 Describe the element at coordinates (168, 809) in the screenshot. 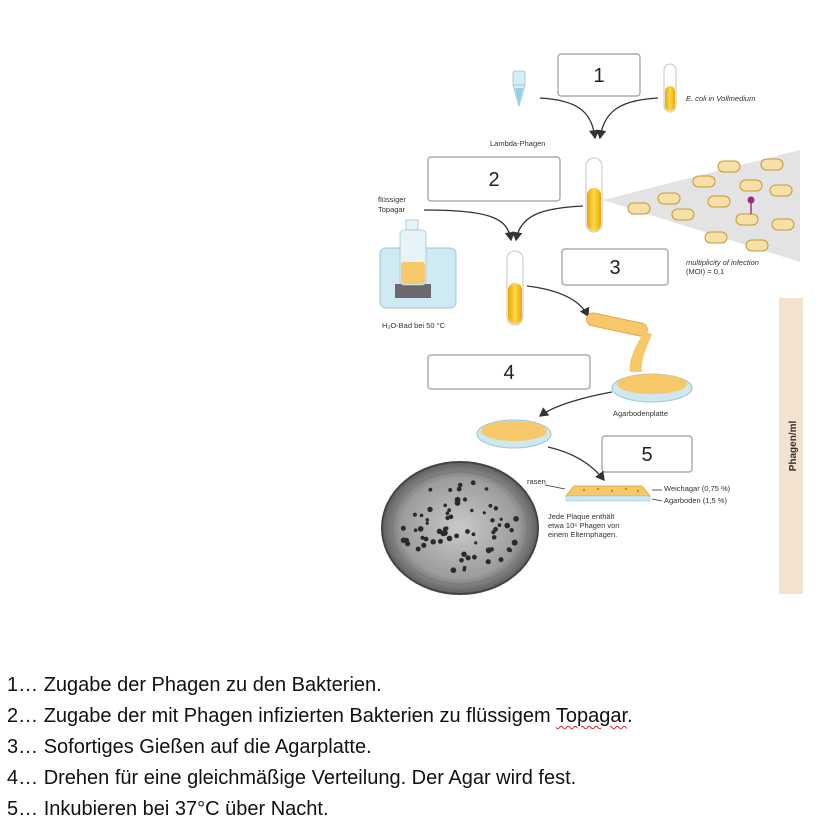

I see `step-5-instruction: 5… Inkubieren bei 37°C über Nacht.` at that location.